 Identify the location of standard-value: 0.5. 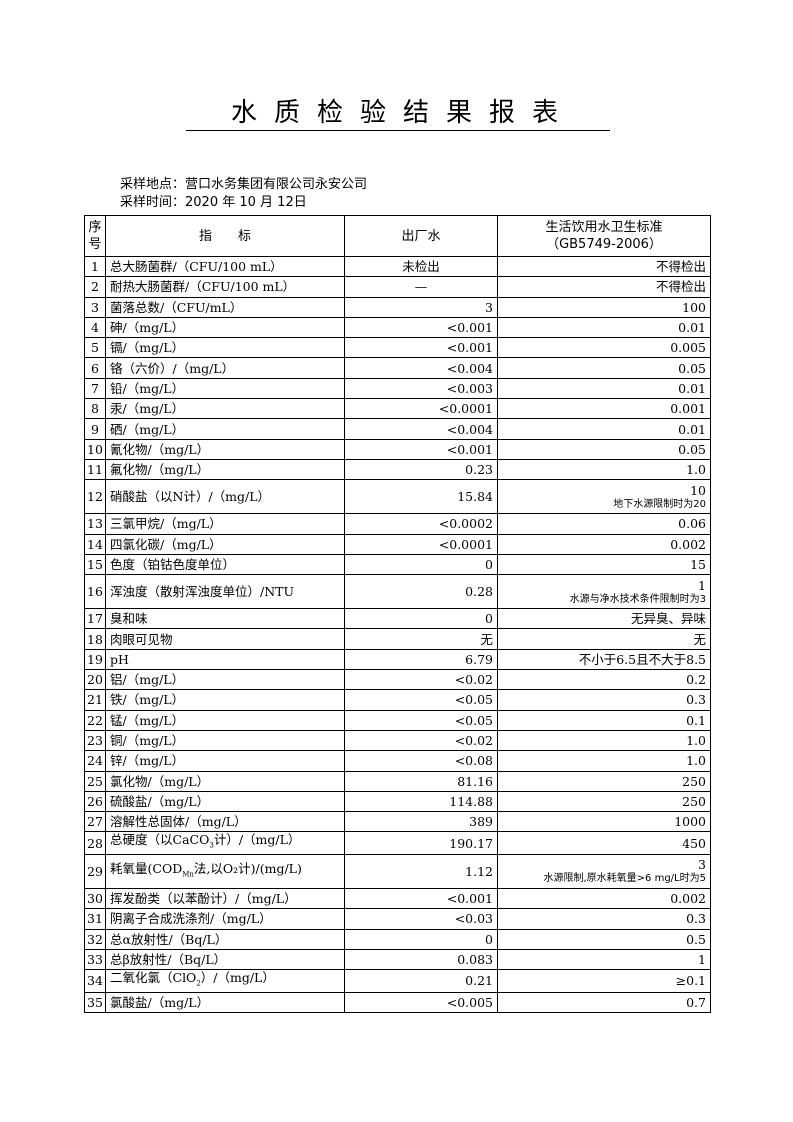
(604, 939).